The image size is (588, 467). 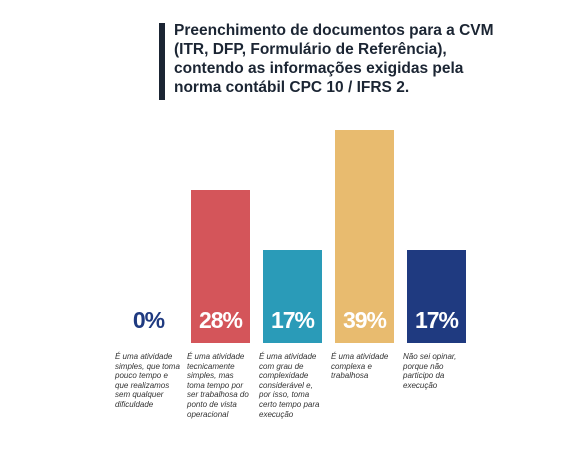 What do you see at coordinates (220, 320) in the screenshot?
I see `data-label: 28%` at bounding box center [220, 320].